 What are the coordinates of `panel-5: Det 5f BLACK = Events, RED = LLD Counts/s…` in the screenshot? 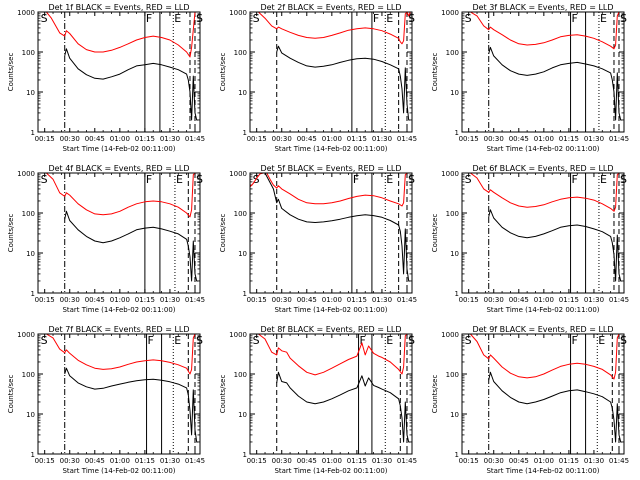 It's located at (318, 239).